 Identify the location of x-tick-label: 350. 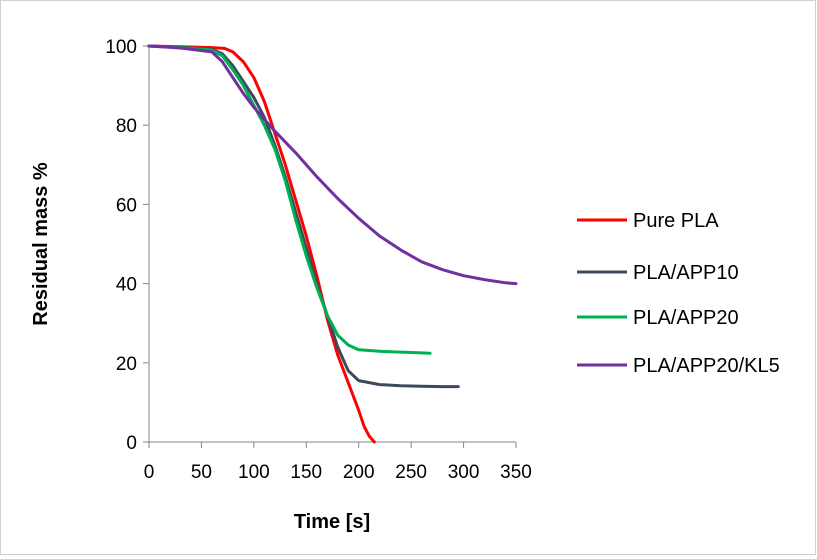
(516, 472).